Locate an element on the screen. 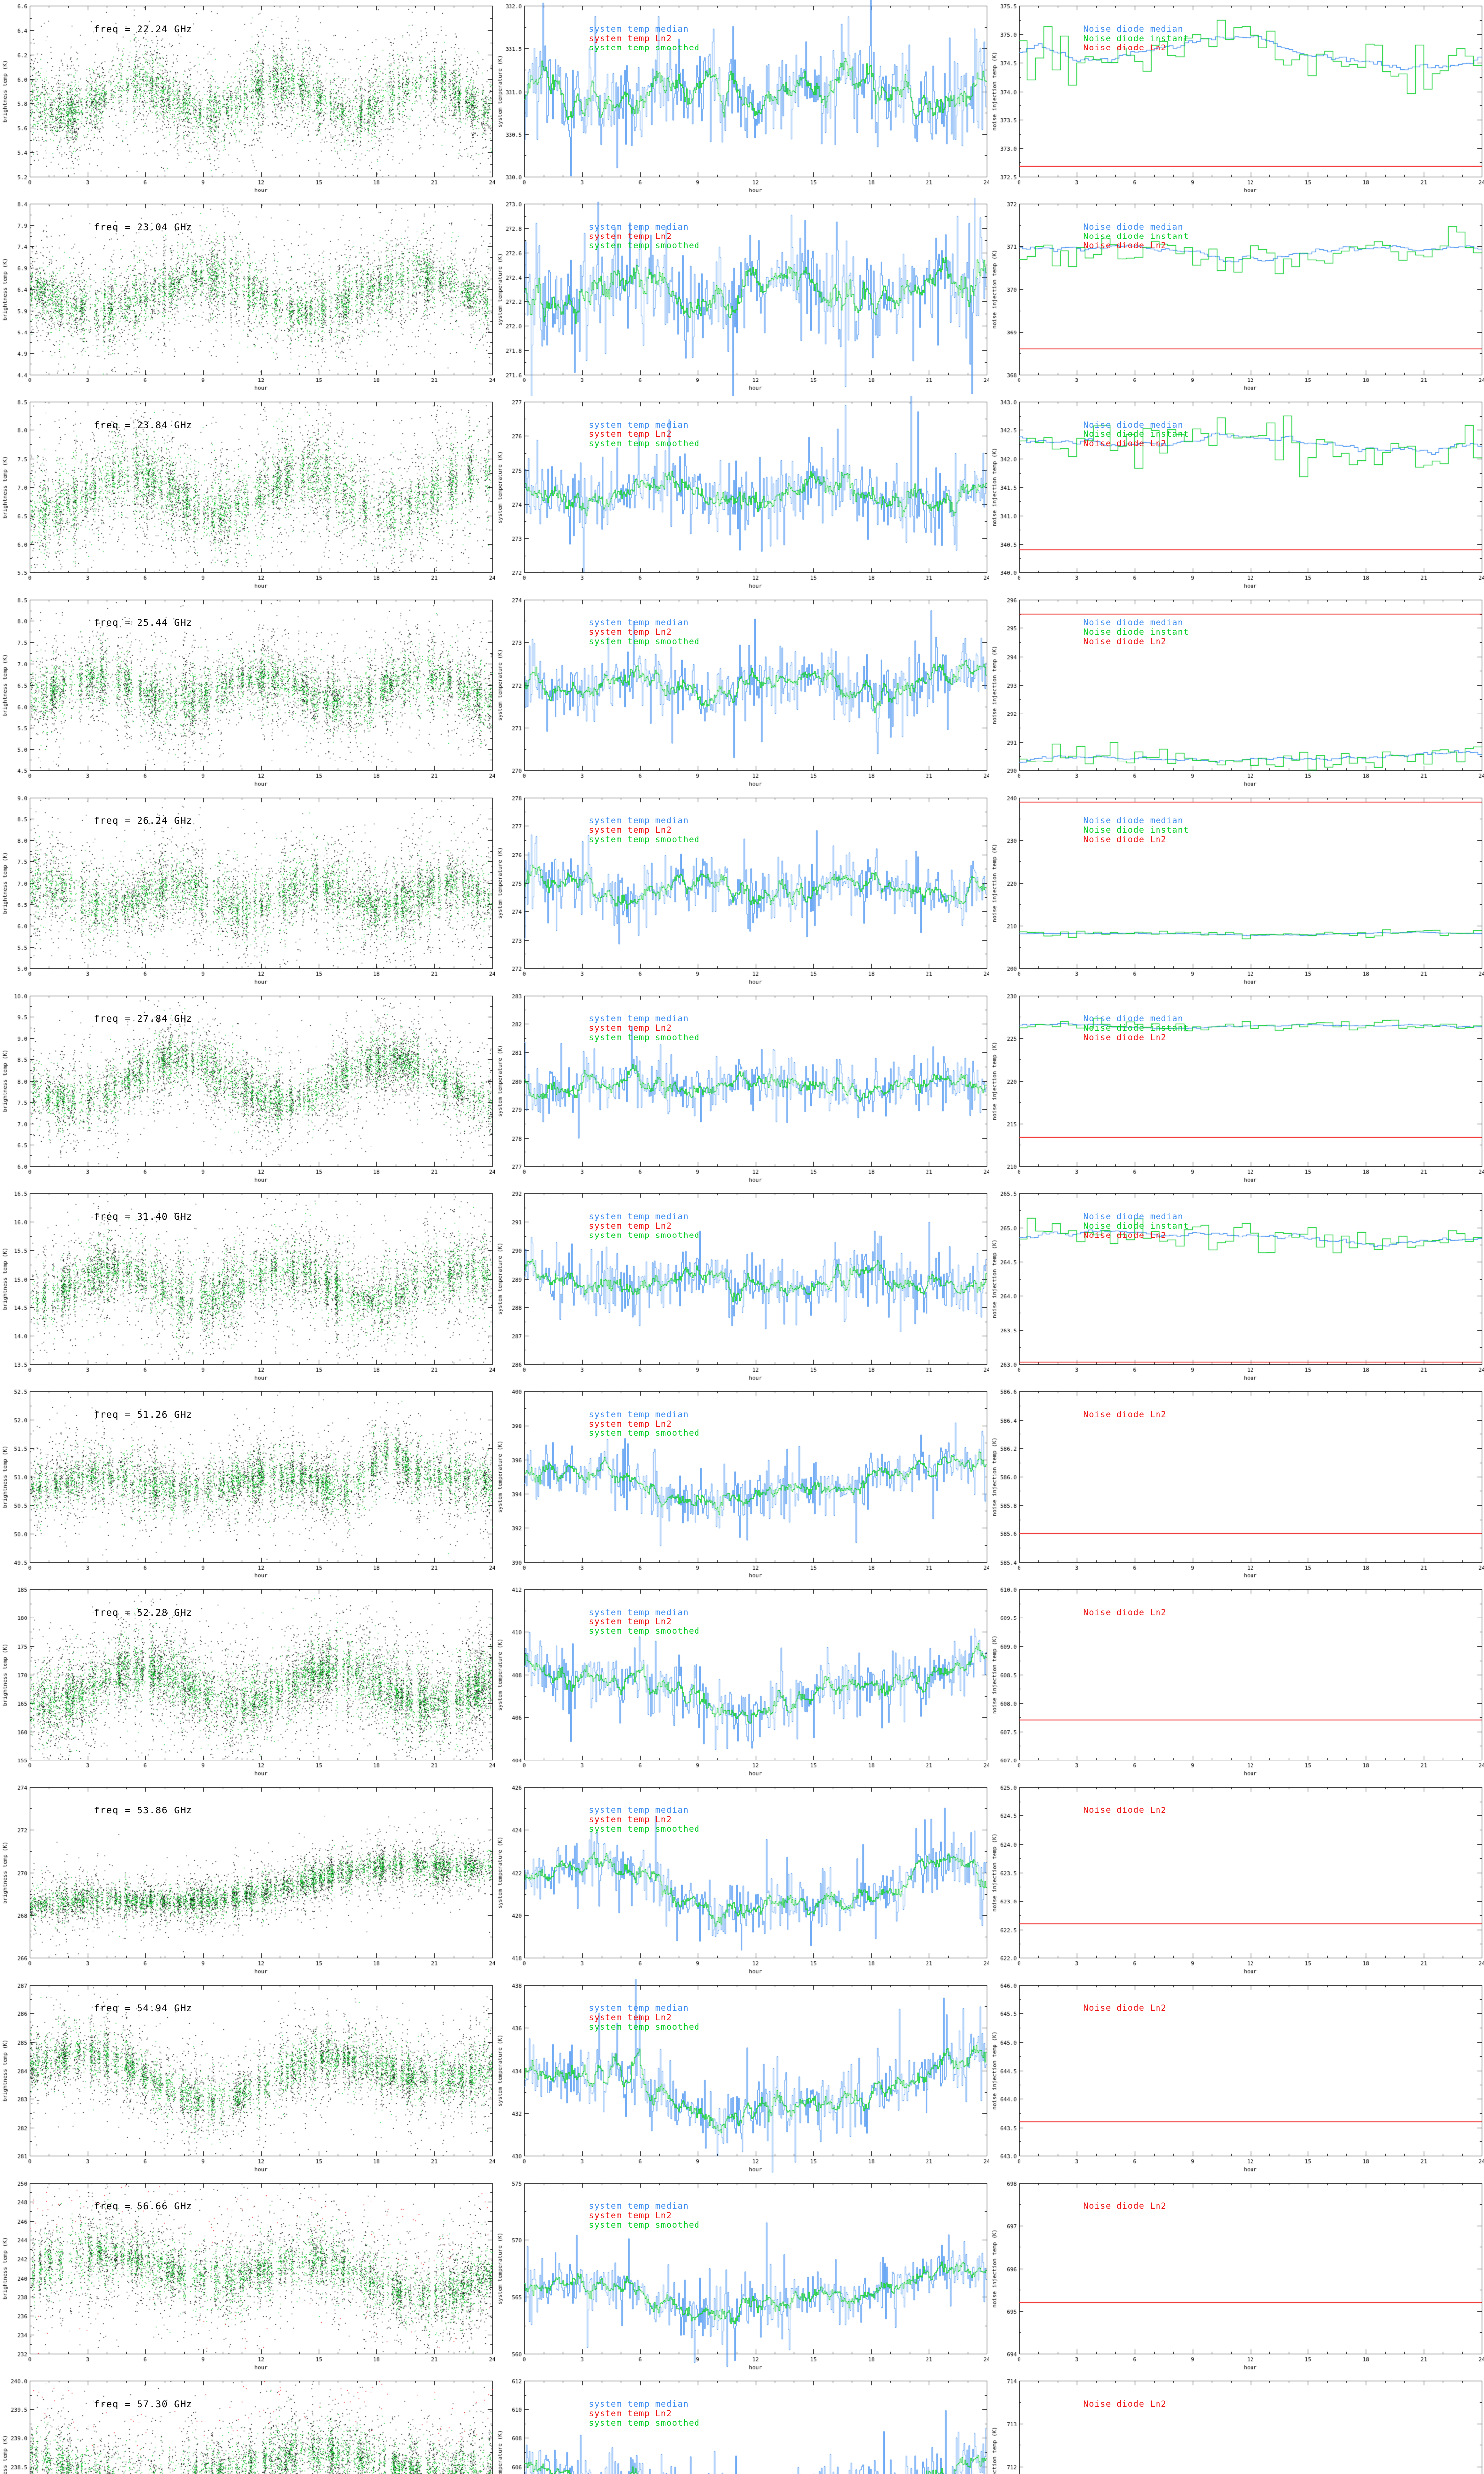  system-temp-chart-row10 is located at coordinates (742, 1880).